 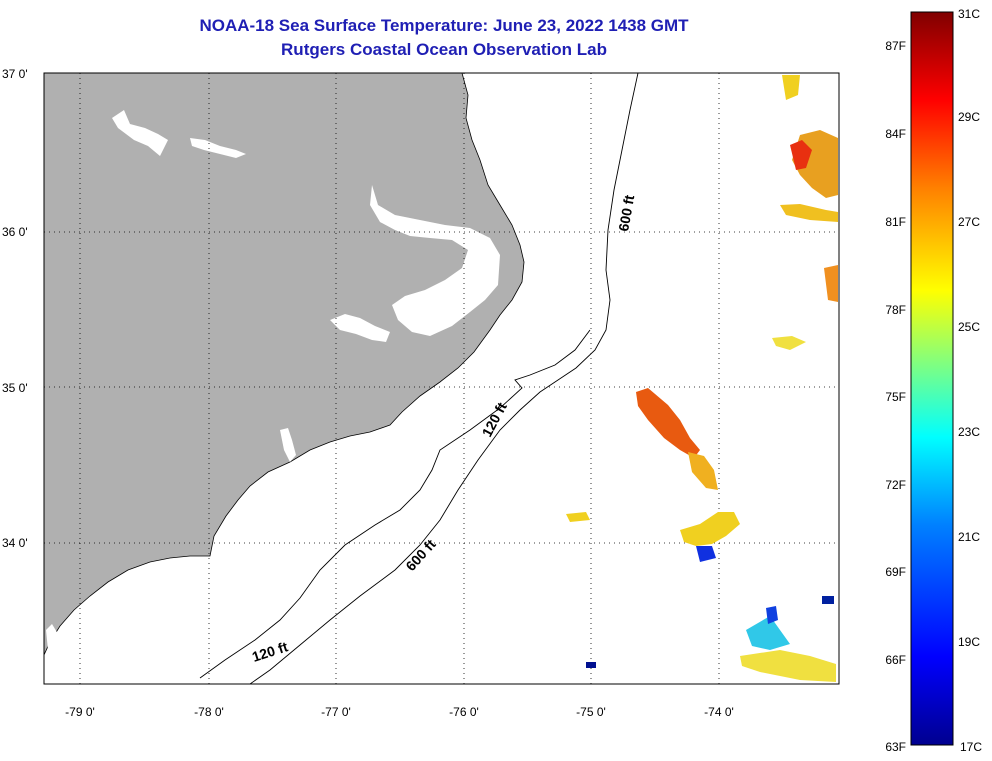 I want to click on sst-patch-top, so click(x=791, y=87).